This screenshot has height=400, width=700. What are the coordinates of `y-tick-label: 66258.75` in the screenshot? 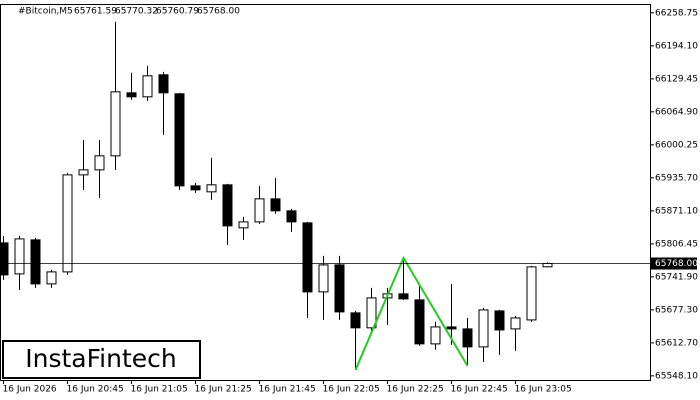 It's located at (676, 13).